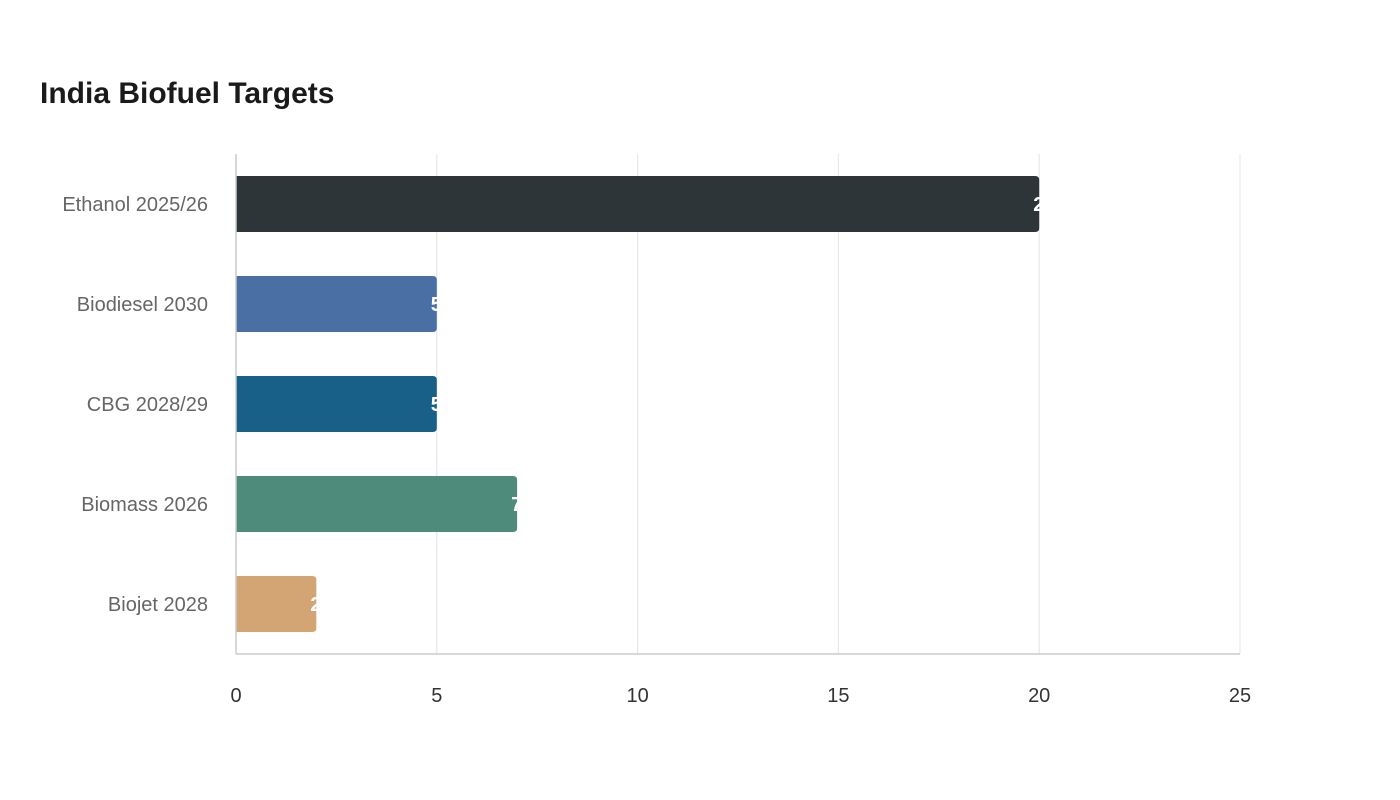  Describe the element at coordinates (838, 696) in the screenshot. I see `x-tick-label: 15` at that location.